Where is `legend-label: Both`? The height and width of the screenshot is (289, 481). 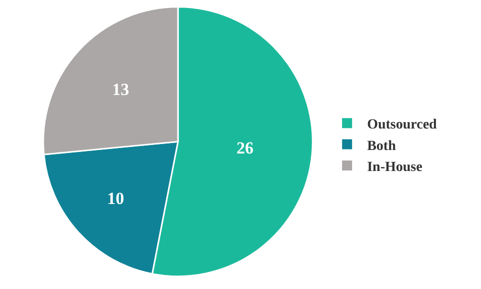
legend-label: Both is located at coordinates (381, 146).